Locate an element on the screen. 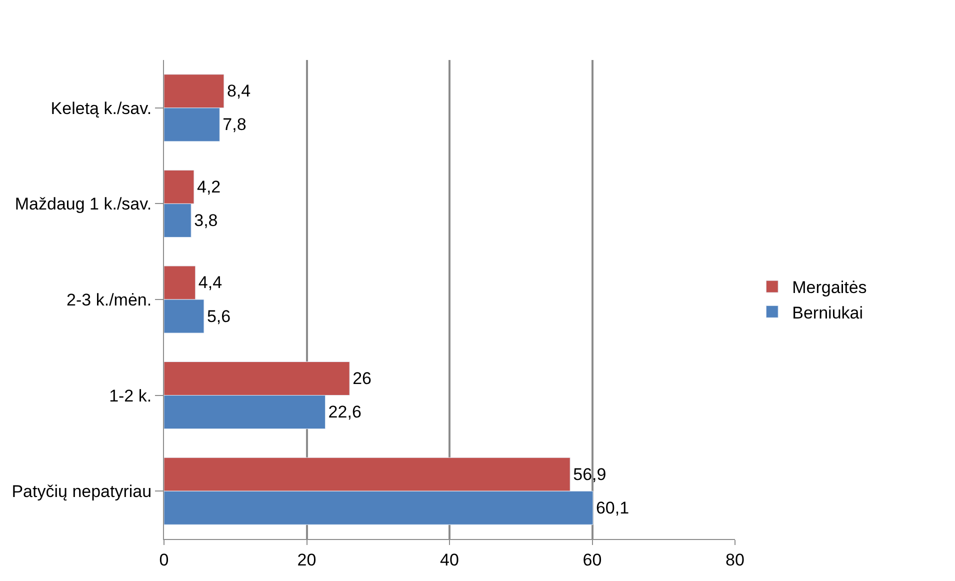  data-label: 5,6 is located at coordinates (218, 316).